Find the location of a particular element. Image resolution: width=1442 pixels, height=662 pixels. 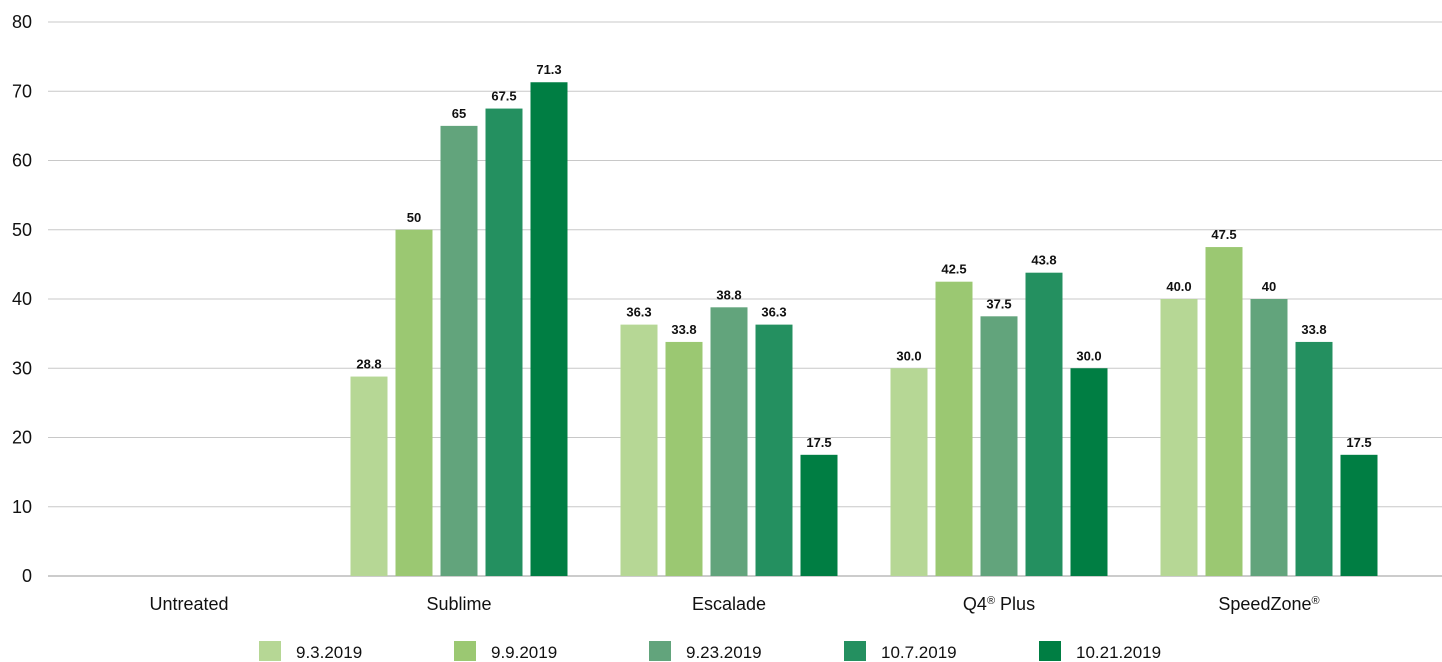

category-label: Untreated is located at coordinates (188, 604).